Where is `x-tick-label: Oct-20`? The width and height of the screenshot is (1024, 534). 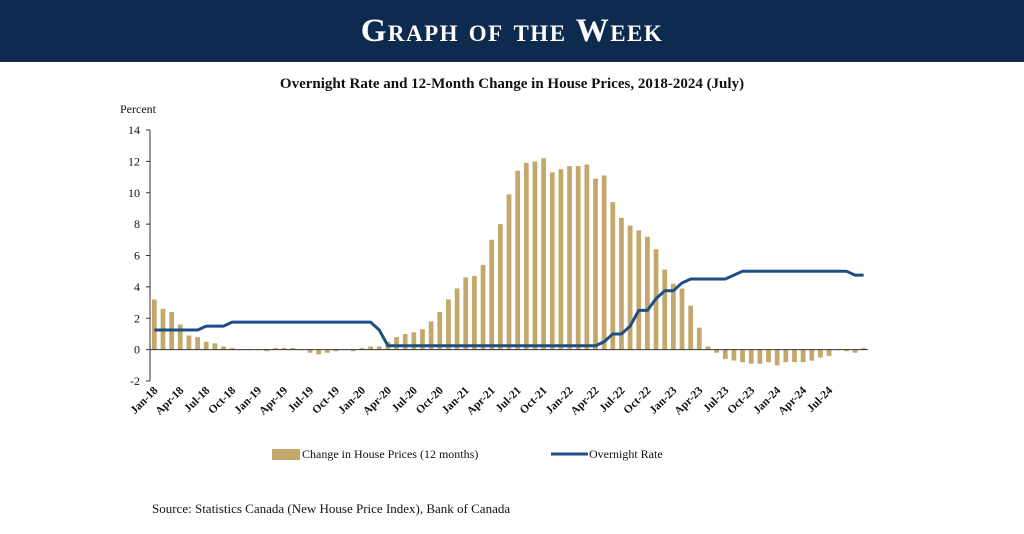
x-tick-label: Oct-20 is located at coordinates (430, 400).